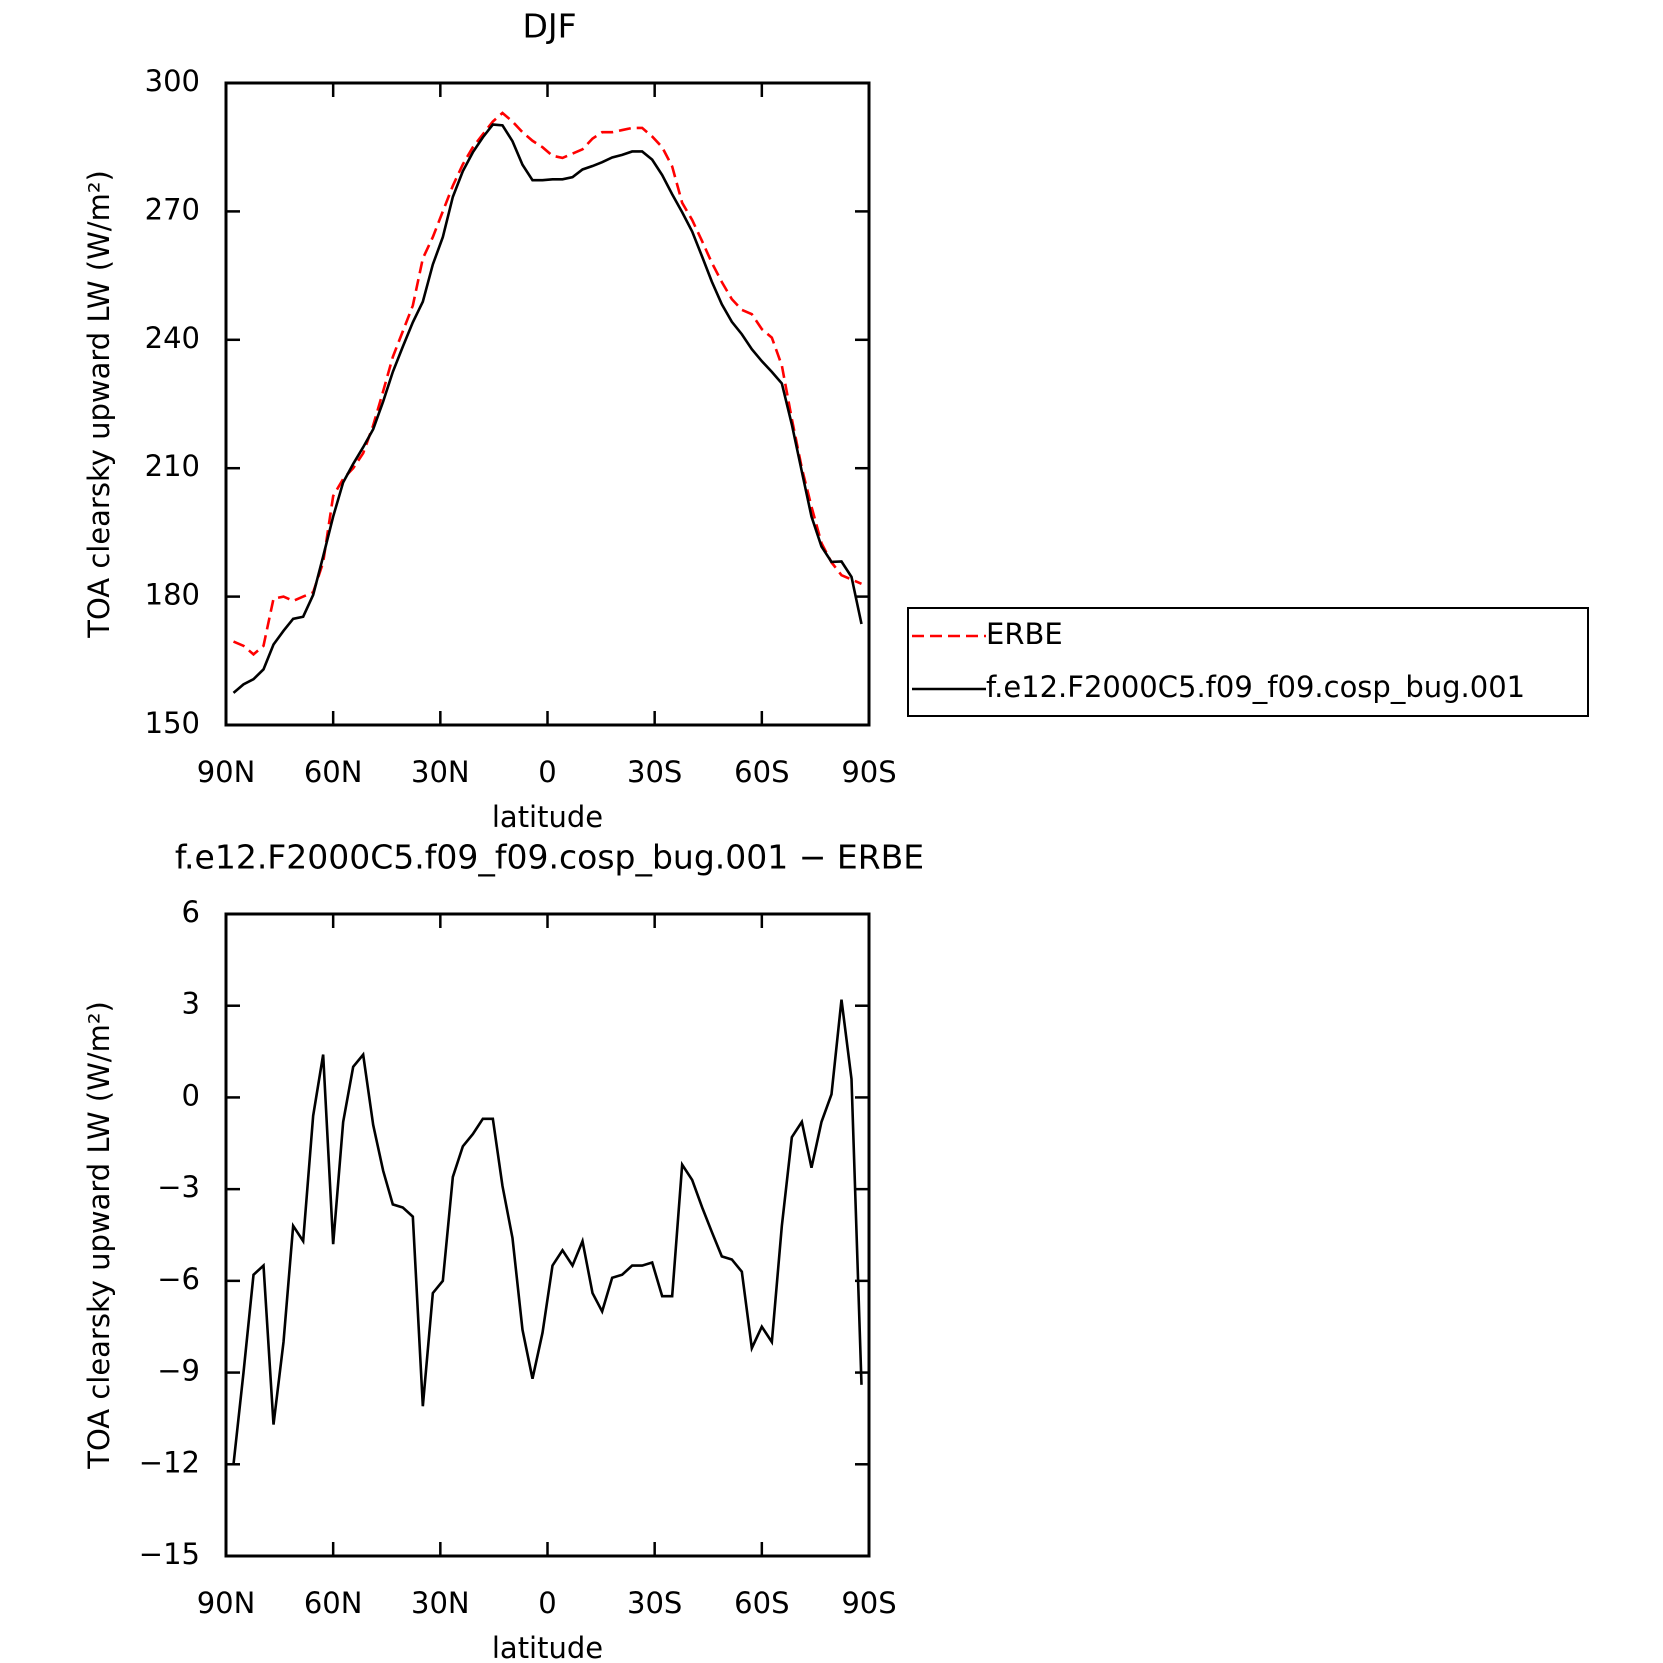 This screenshot has height=1663, width=1663. What do you see at coordinates (172, 338) in the screenshot?
I see `y-tick-label: 240` at bounding box center [172, 338].